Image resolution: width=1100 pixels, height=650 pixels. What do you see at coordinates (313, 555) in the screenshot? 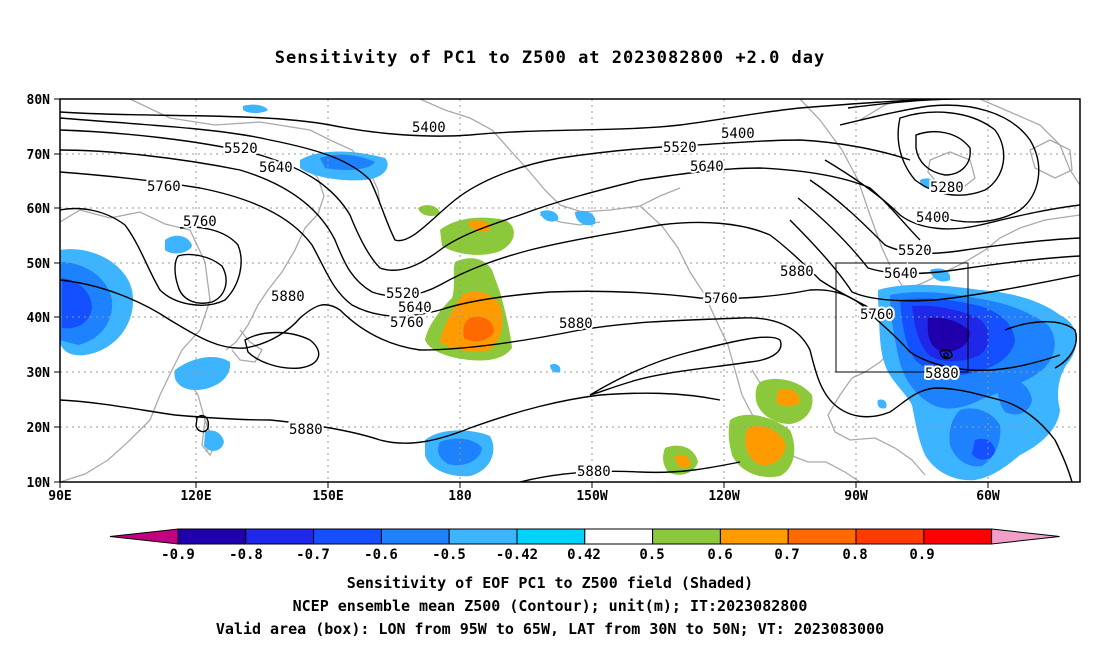
I see `colorbar-label: -0.7` at bounding box center [313, 555].